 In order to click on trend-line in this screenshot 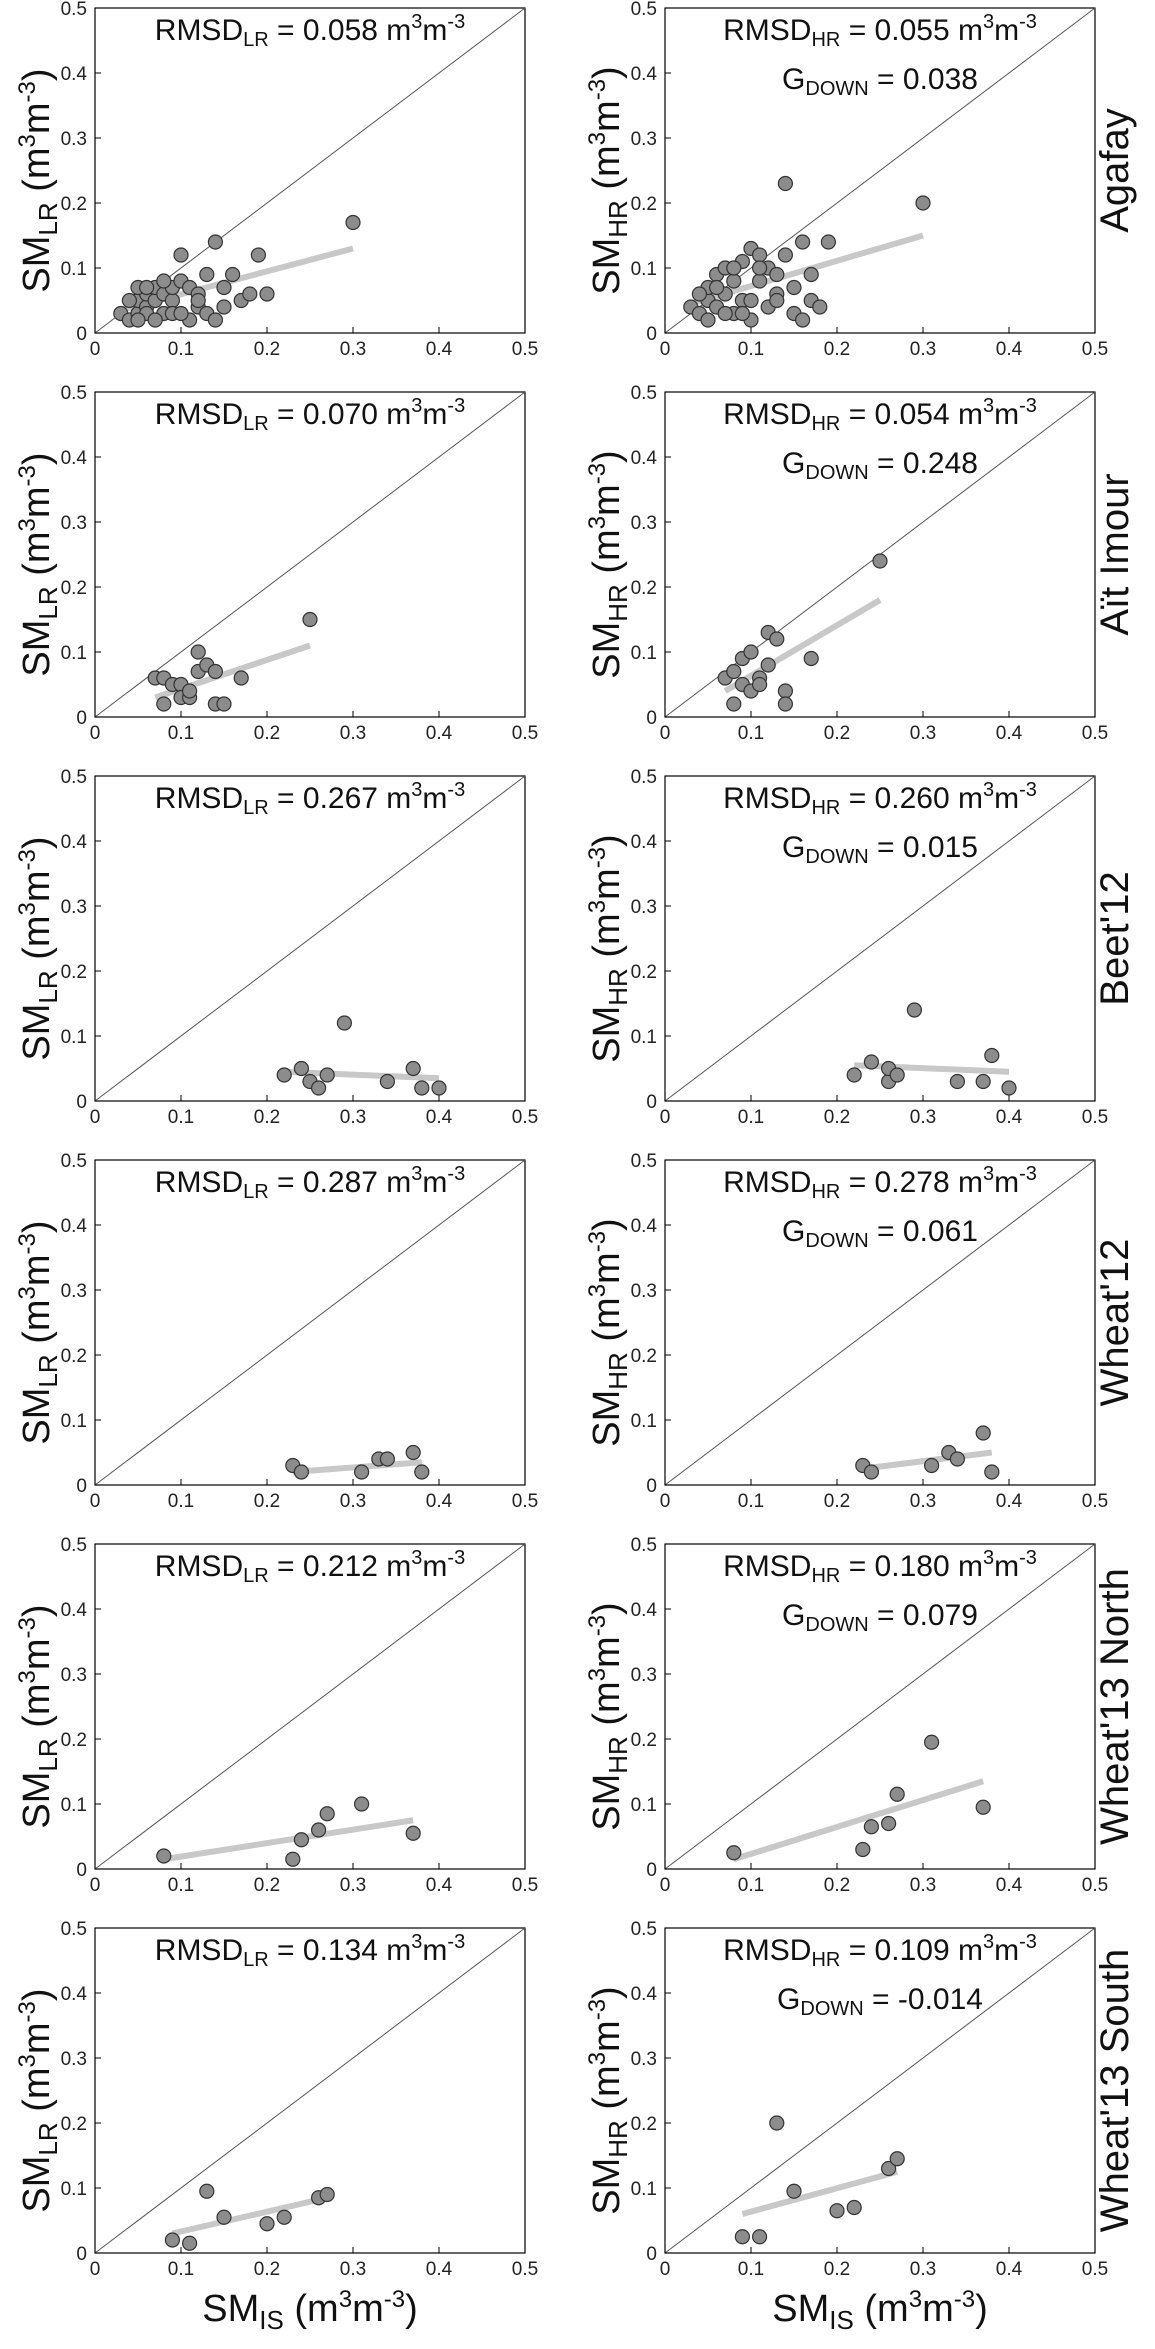, I will do `click(932, 1068)`.